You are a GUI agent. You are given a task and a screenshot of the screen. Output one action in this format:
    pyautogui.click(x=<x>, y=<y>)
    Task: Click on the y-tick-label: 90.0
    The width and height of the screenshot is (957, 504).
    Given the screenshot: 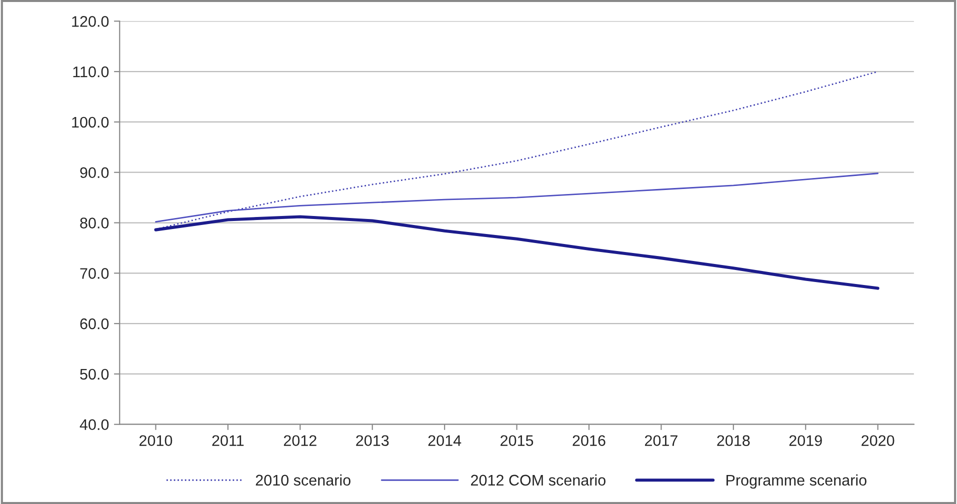 What is the action you would take?
    pyautogui.click(x=94, y=172)
    